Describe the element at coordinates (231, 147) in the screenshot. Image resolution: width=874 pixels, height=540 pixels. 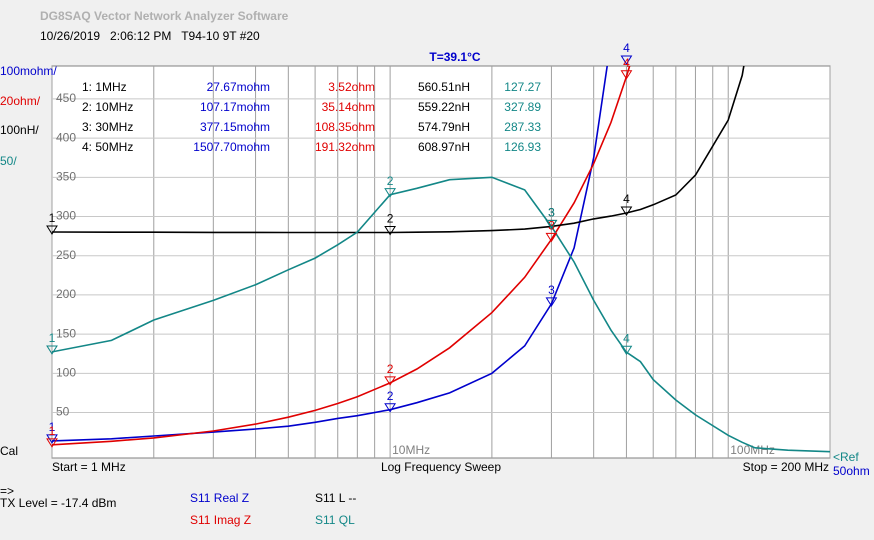
I see `marker-table-cell: 1507.70mohm` at that location.